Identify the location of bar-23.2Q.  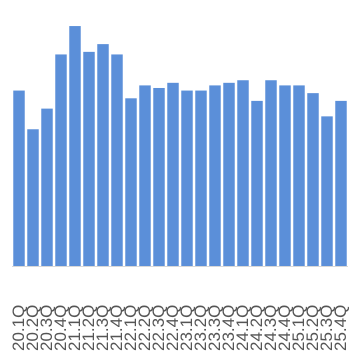
(201, 178).